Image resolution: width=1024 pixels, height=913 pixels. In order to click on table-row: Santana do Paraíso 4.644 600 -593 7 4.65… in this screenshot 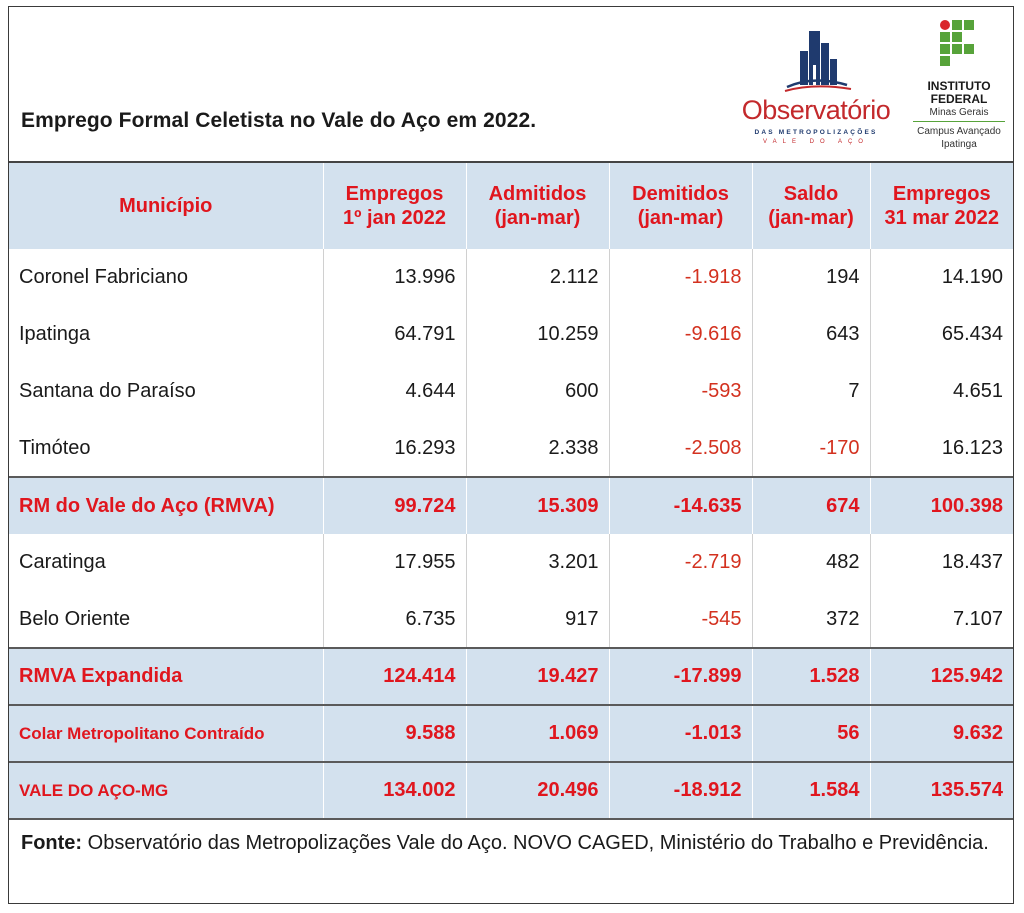, I will do `click(511, 391)`.